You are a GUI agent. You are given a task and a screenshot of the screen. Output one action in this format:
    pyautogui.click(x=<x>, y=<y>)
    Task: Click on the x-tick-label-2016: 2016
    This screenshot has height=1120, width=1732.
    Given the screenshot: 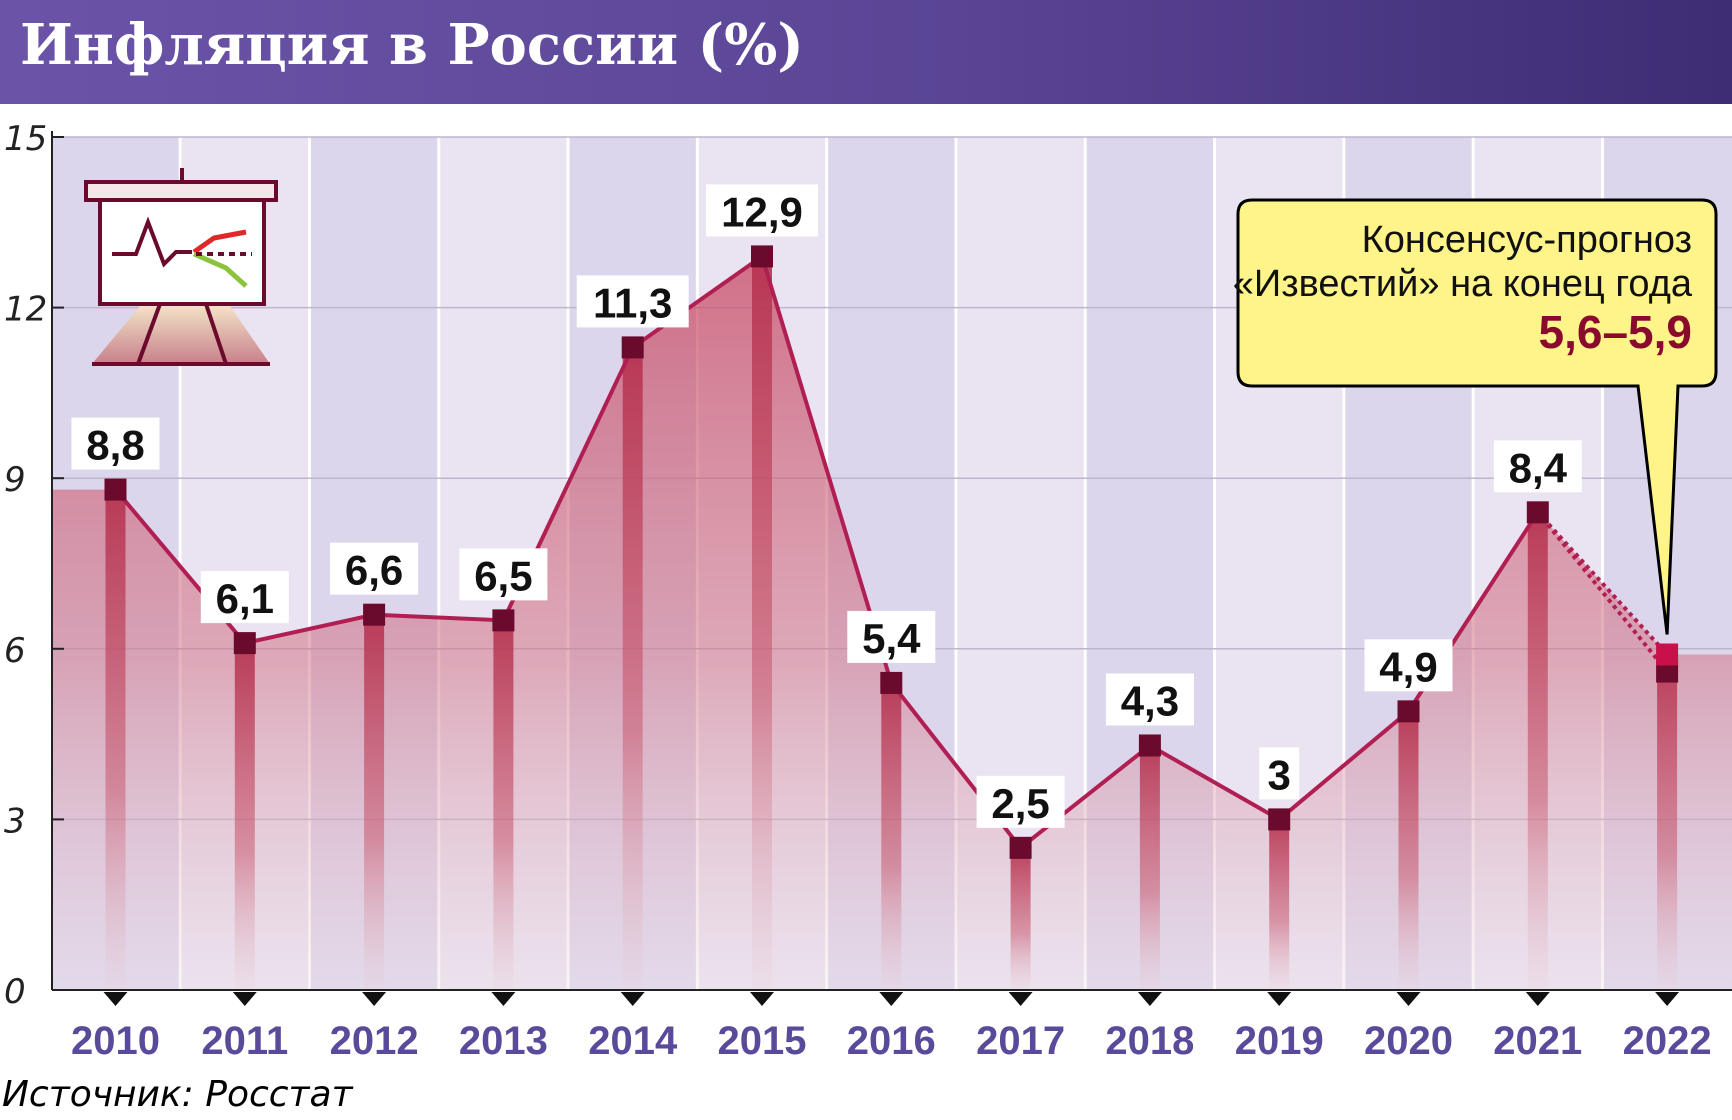 What is the action you would take?
    pyautogui.click(x=891, y=1041)
    